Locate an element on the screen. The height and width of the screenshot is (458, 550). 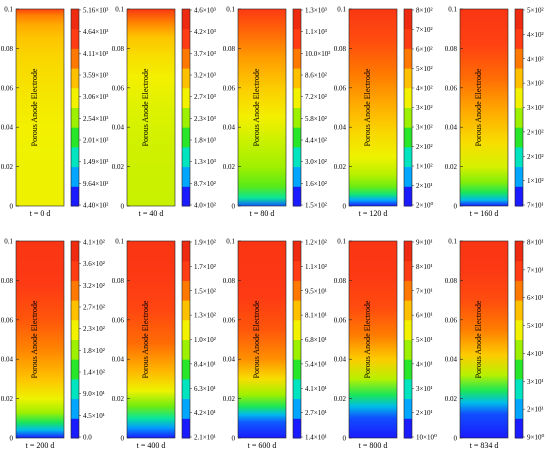
colorbar-label: 4.1×10¹ is located at coordinates (316, 389).